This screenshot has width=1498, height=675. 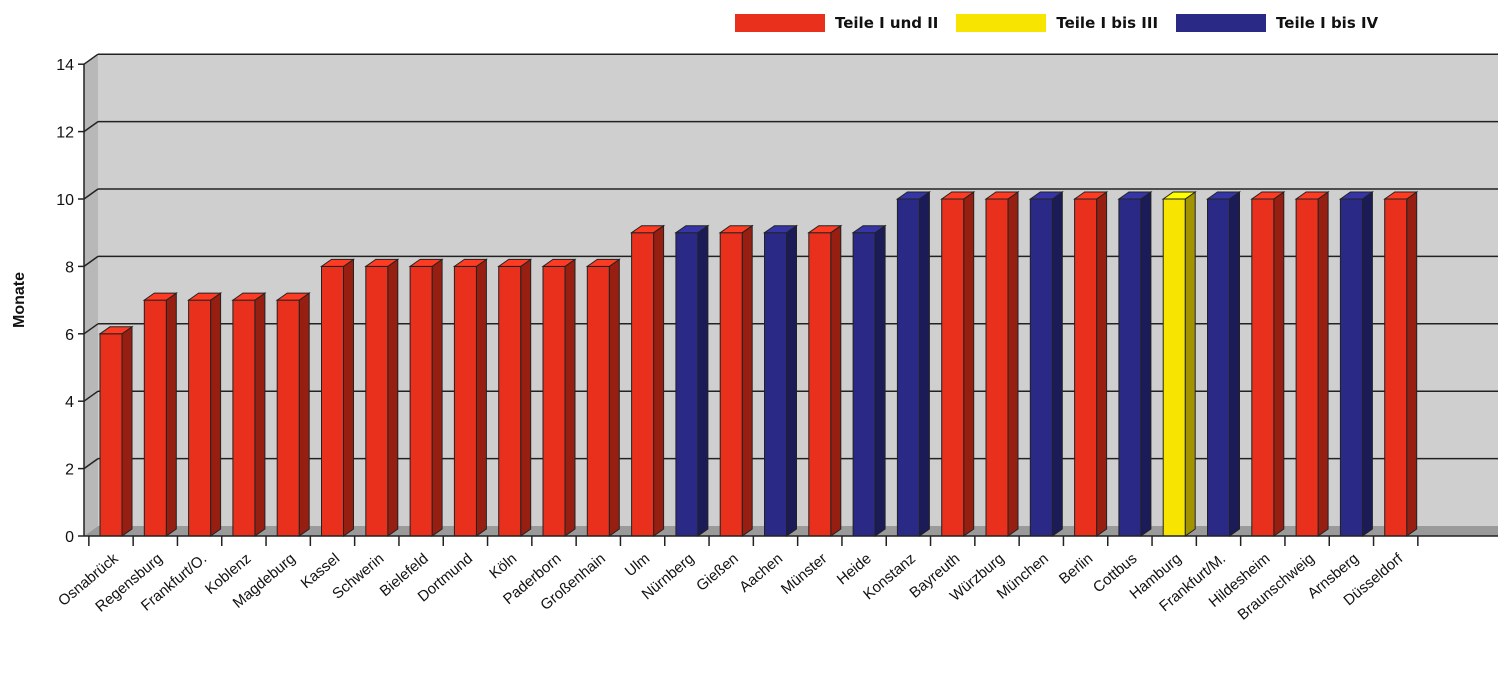 I want to click on y-axis: 0 2 4 6 8 10 12 14, so click(x=70, y=301).